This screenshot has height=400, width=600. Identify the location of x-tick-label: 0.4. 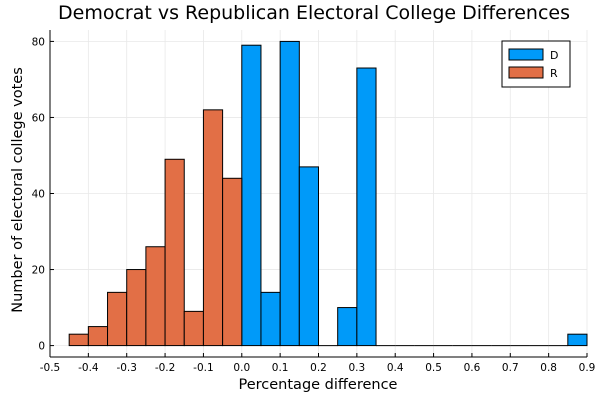
(395, 368).